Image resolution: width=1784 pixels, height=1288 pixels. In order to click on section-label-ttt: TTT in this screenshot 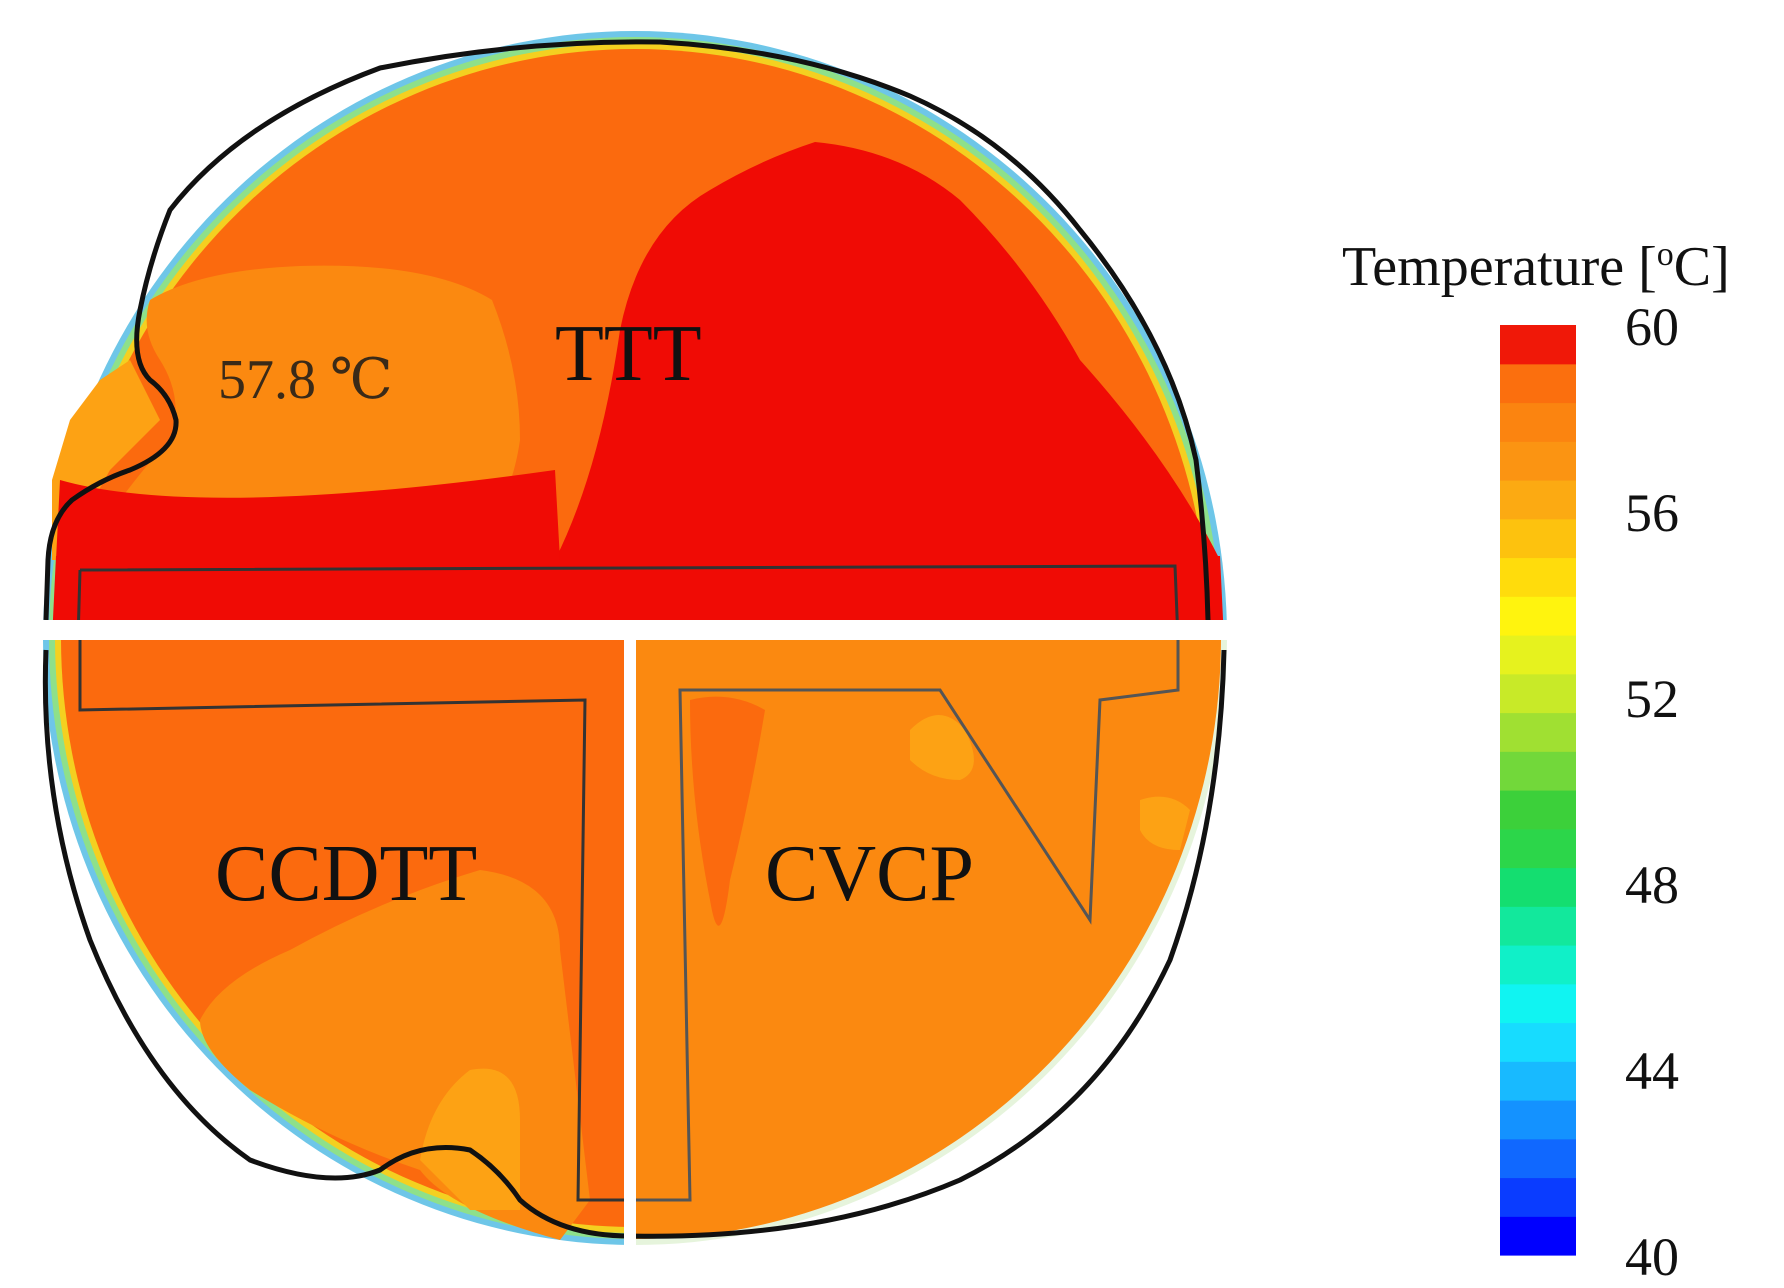, I will do `click(628, 354)`.